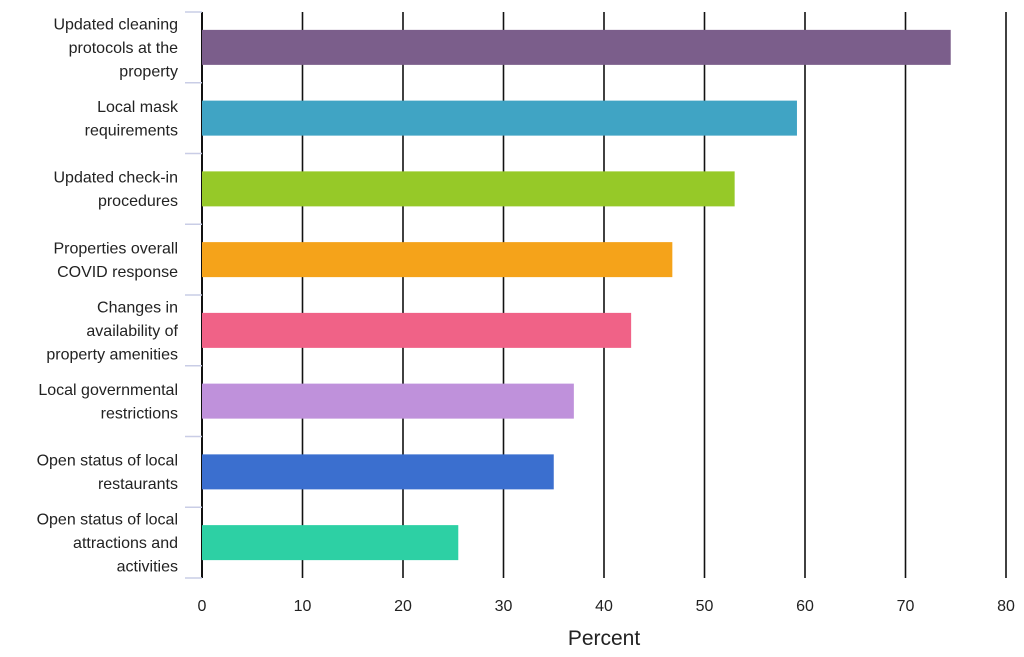 The width and height of the screenshot is (1024, 657). What do you see at coordinates (906, 606) in the screenshot?
I see `x-tick-label-70: 70` at bounding box center [906, 606].